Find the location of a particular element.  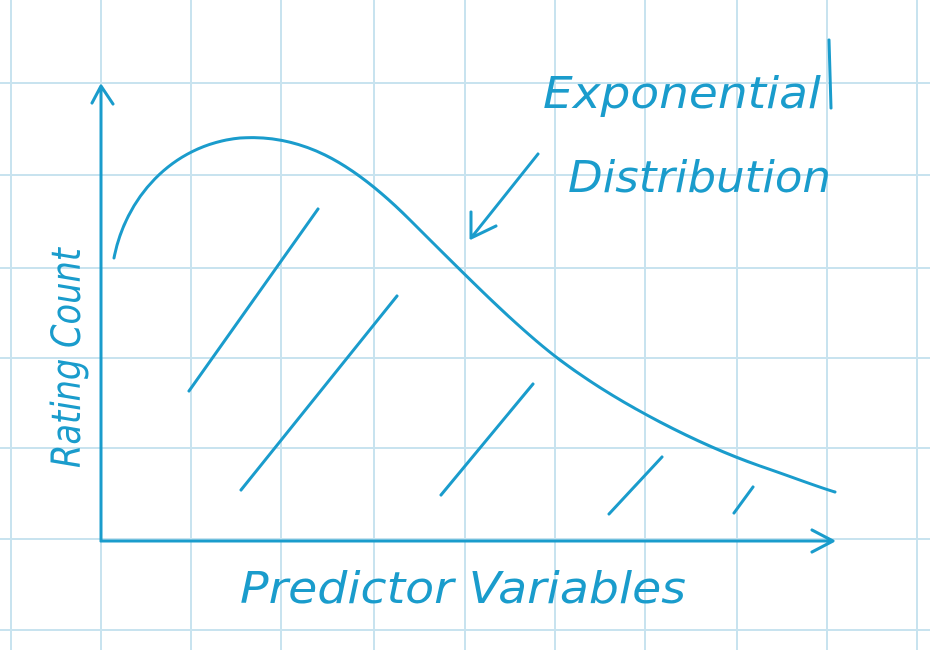

x-axis-arrowhead is located at coordinates (822, 541).